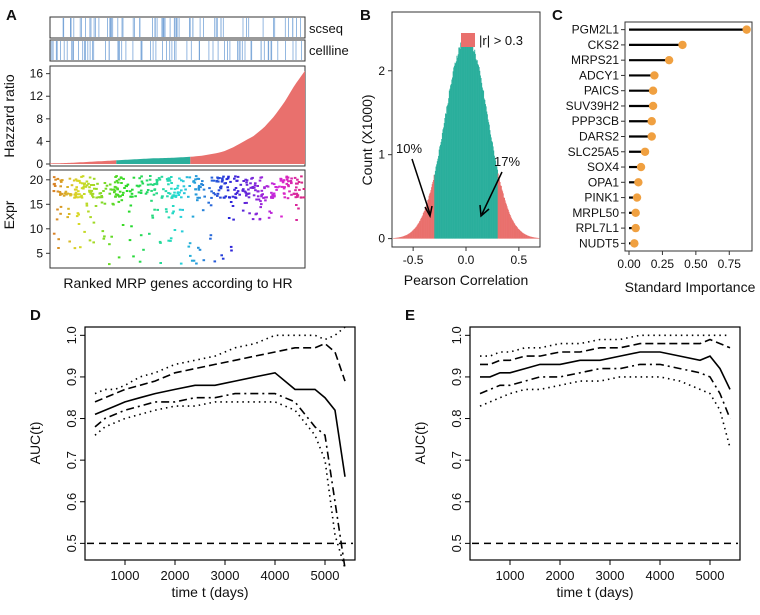  I want to click on auc-e-frame, so click(605, 443).